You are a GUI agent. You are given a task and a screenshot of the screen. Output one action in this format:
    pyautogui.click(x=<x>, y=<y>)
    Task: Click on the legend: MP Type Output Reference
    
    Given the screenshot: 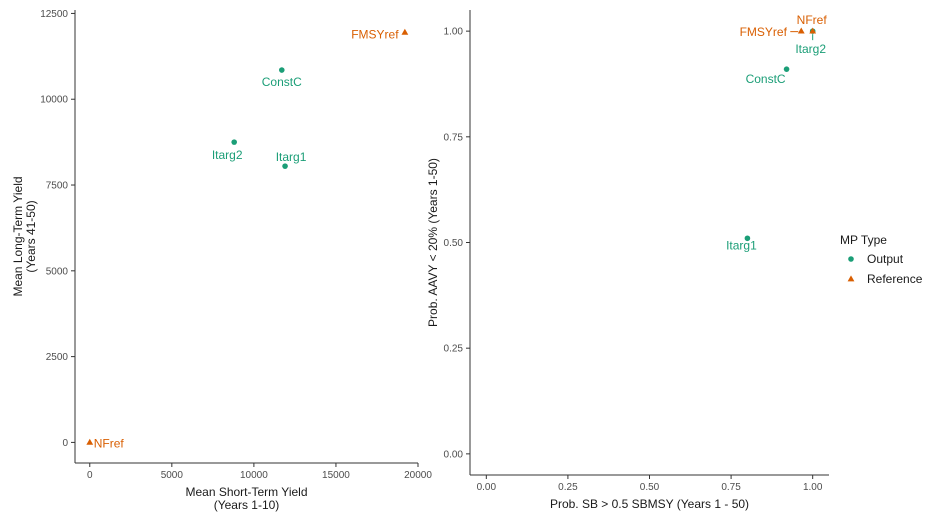 What is the action you would take?
    pyautogui.click(x=881, y=259)
    